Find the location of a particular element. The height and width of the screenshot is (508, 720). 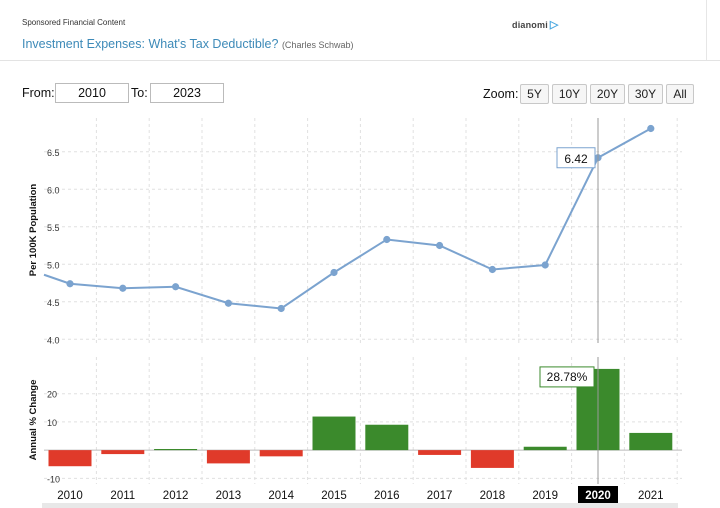

from-year-input: 2010 is located at coordinates (92, 93).